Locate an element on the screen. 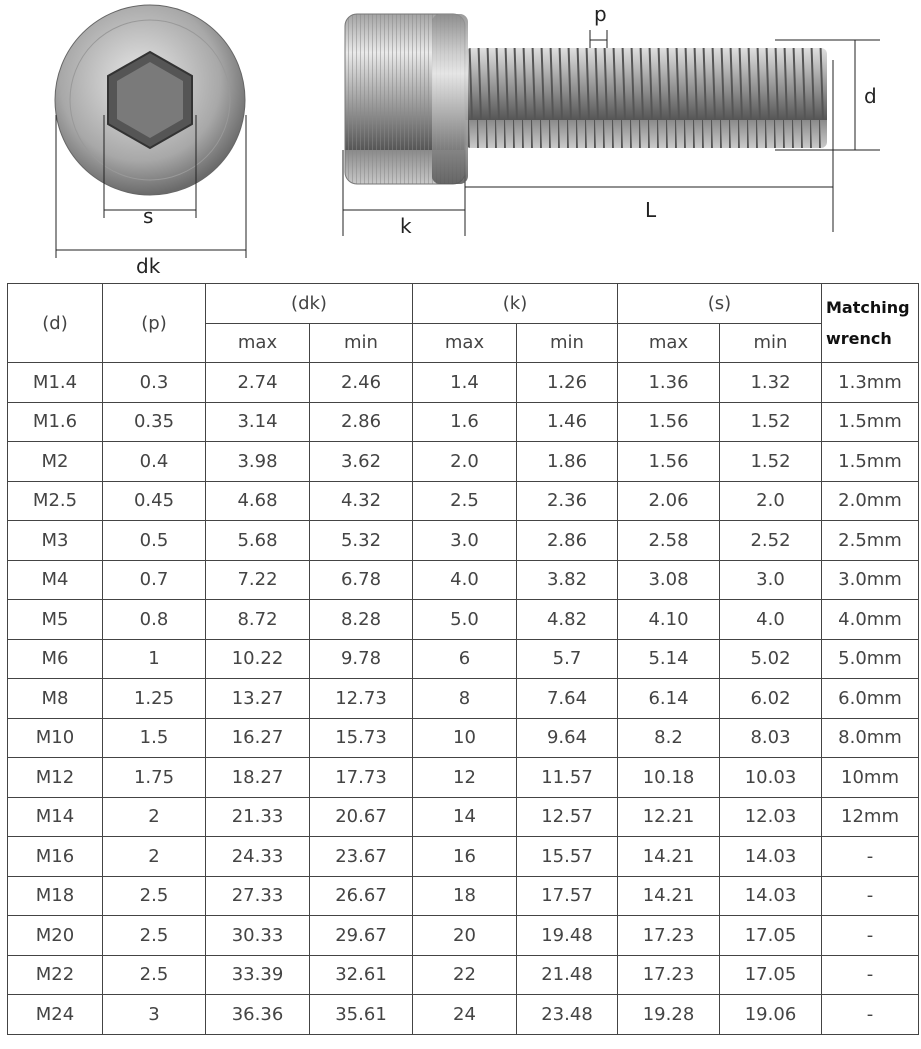 This screenshot has height=1049, width=921. cell-dk-max: 3.14 is located at coordinates (257, 421).